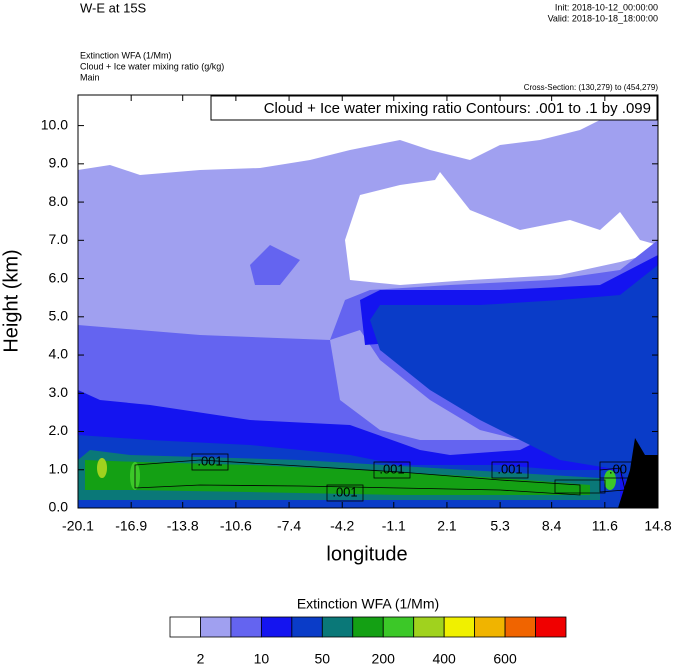 This screenshot has width=674, height=672. What do you see at coordinates (606, 7) in the screenshot?
I see `init-label: Init: 2018-10-12_00:00:00` at bounding box center [606, 7].